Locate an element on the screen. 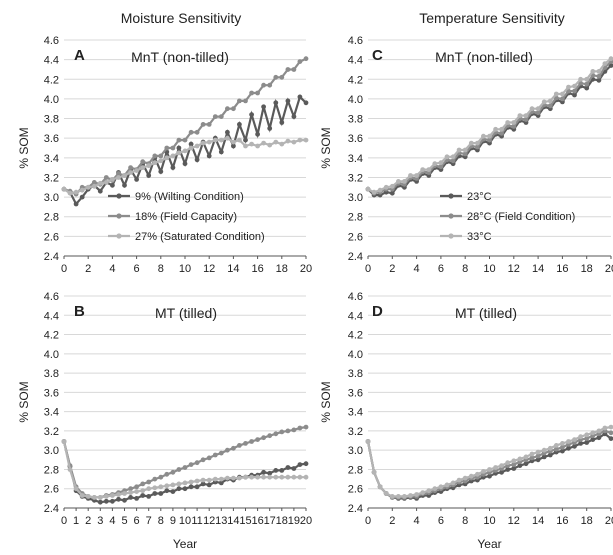  x-tick-label: 20 is located at coordinates (306, 269).